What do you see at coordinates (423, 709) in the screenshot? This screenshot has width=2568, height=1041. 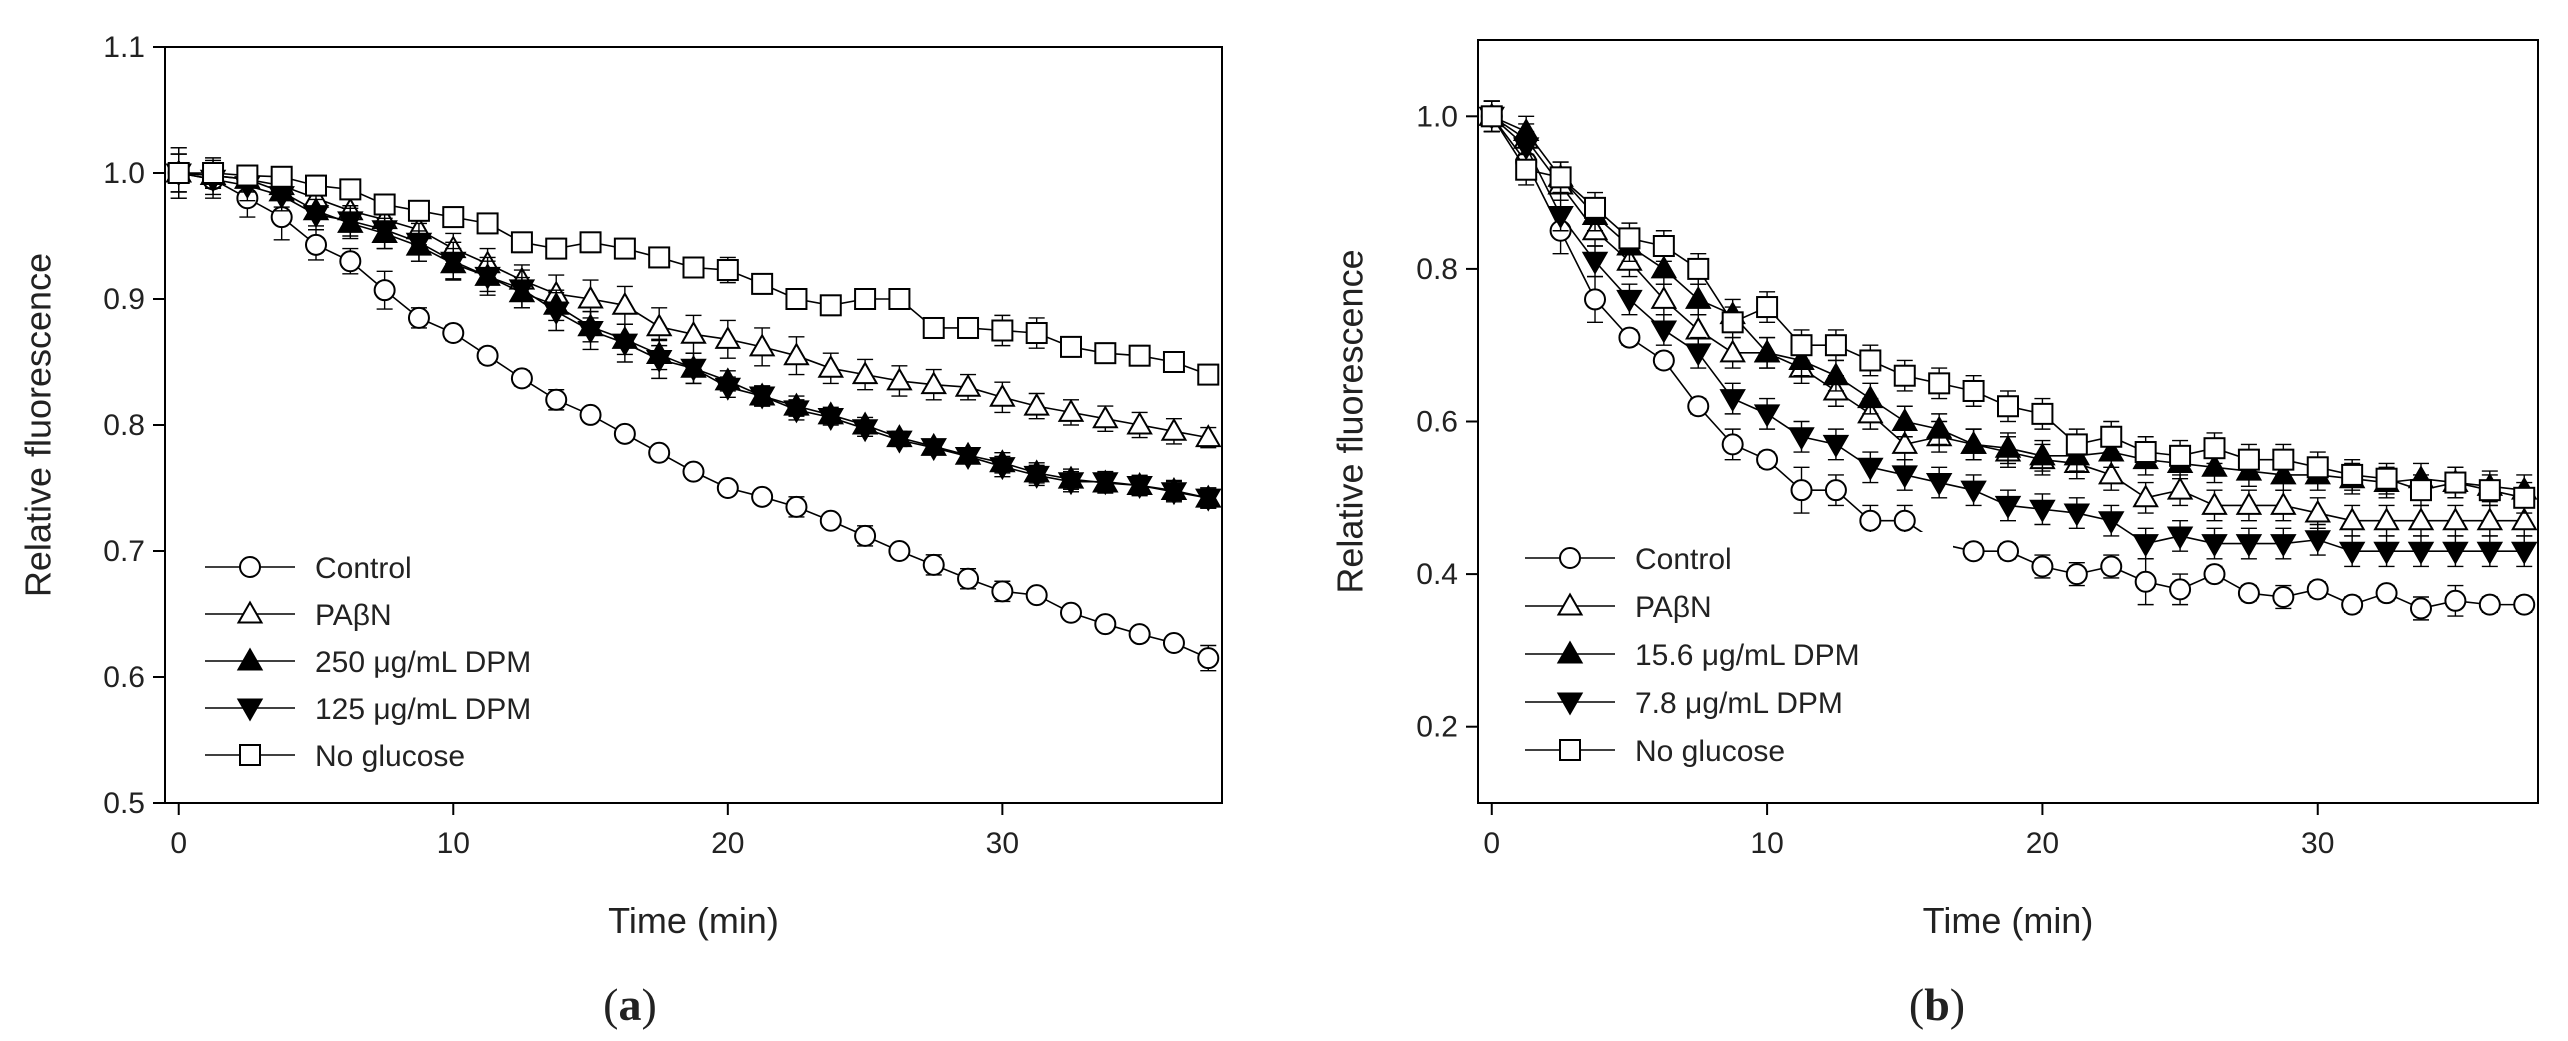 I see `legend-label: 125 μg/mL DPM` at bounding box center [423, 709].